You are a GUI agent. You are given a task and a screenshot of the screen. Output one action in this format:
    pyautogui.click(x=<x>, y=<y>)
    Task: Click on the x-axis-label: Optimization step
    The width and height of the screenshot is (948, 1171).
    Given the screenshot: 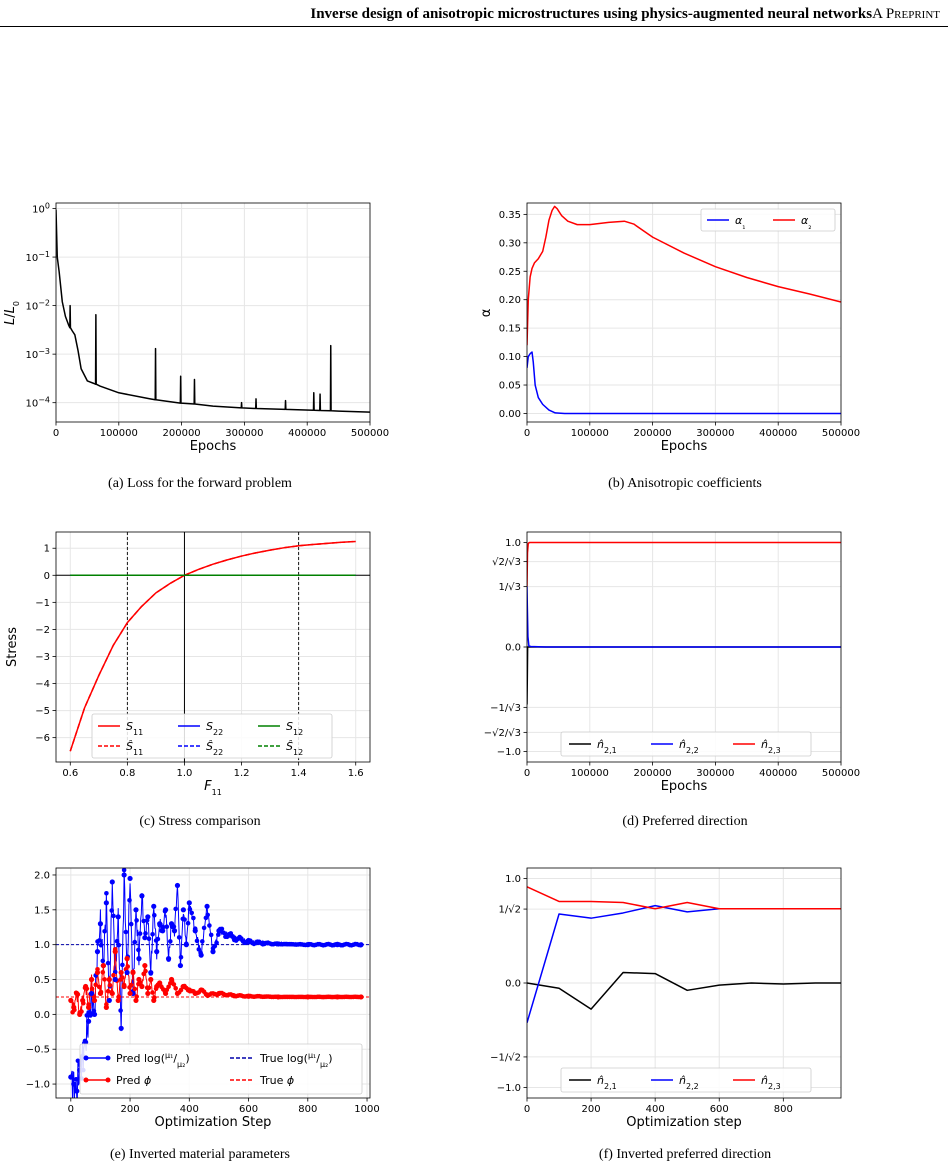 What is the action you would take?
    pyautogui.click(x=683, y=1122)
    